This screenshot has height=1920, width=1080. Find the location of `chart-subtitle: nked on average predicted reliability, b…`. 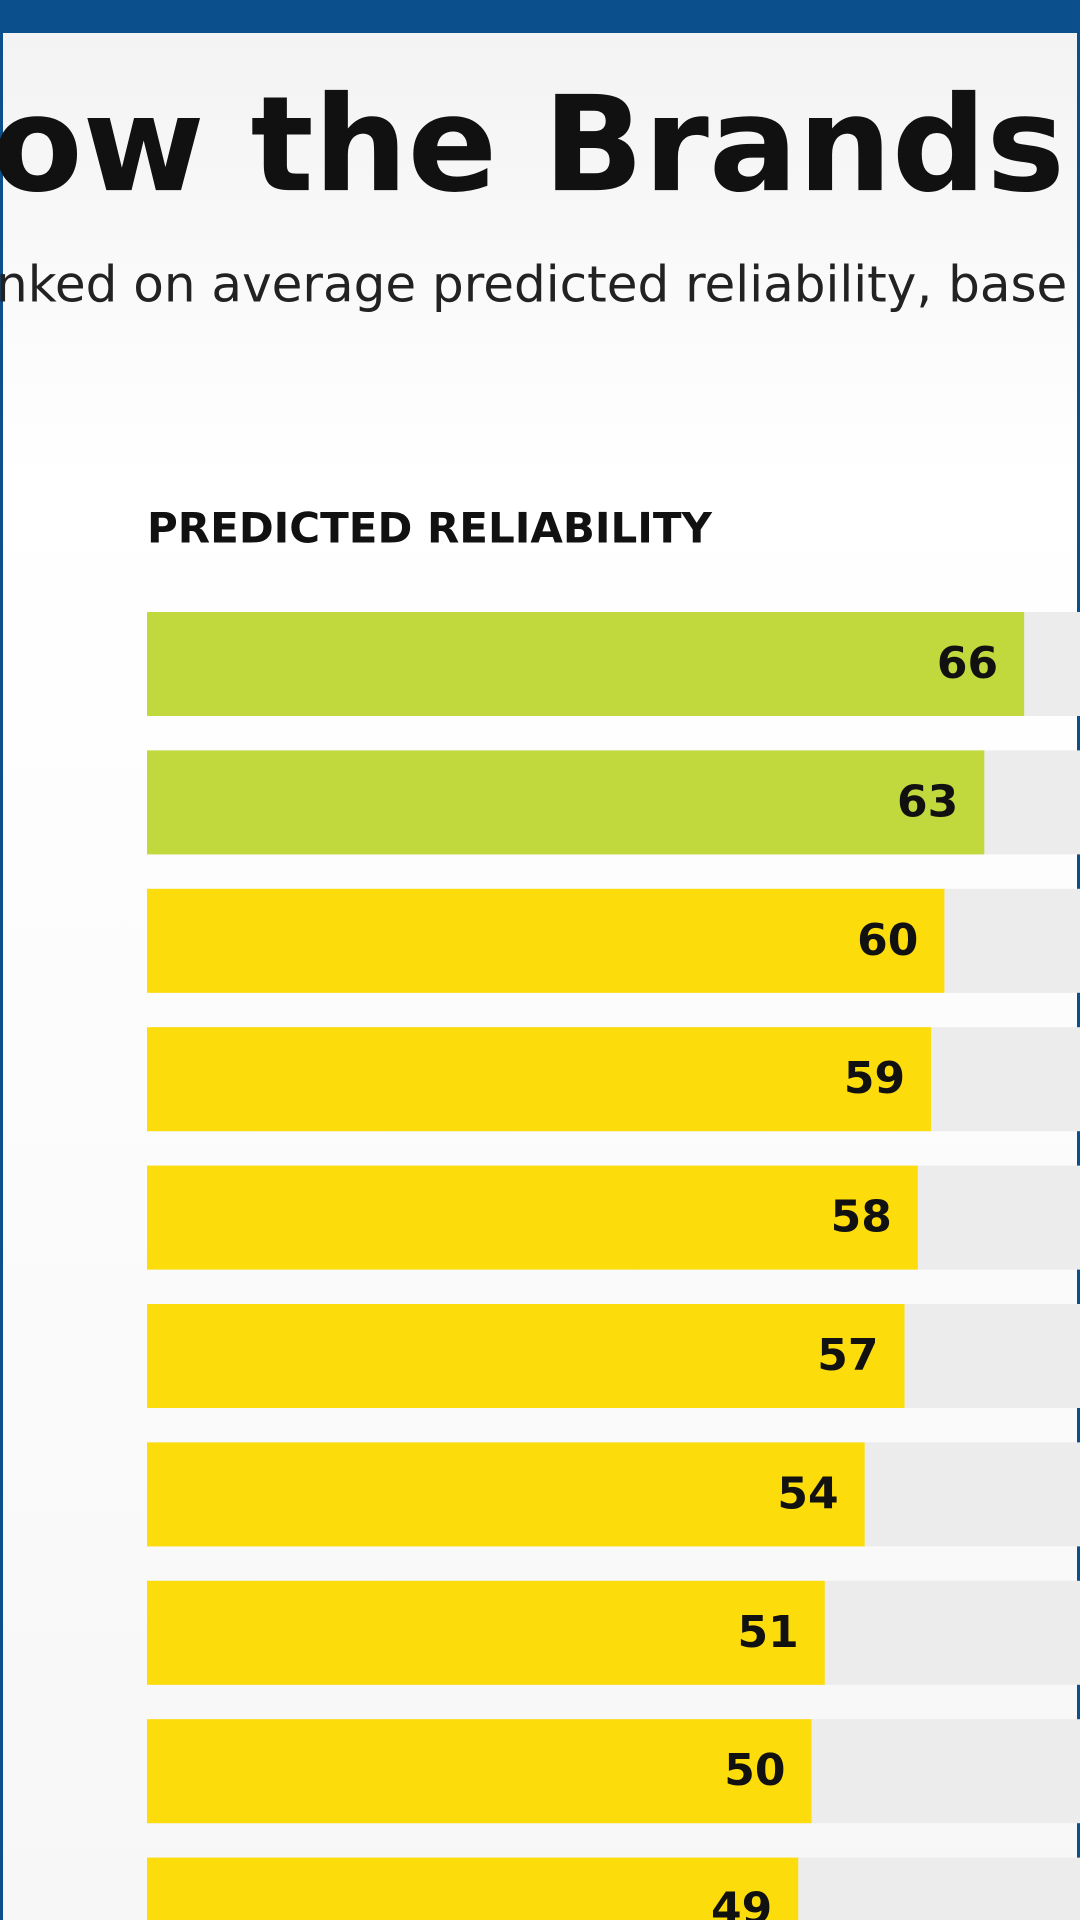

chart-subtitle: nked on average predicted reliability, b… is located at coordinates (533, 285).